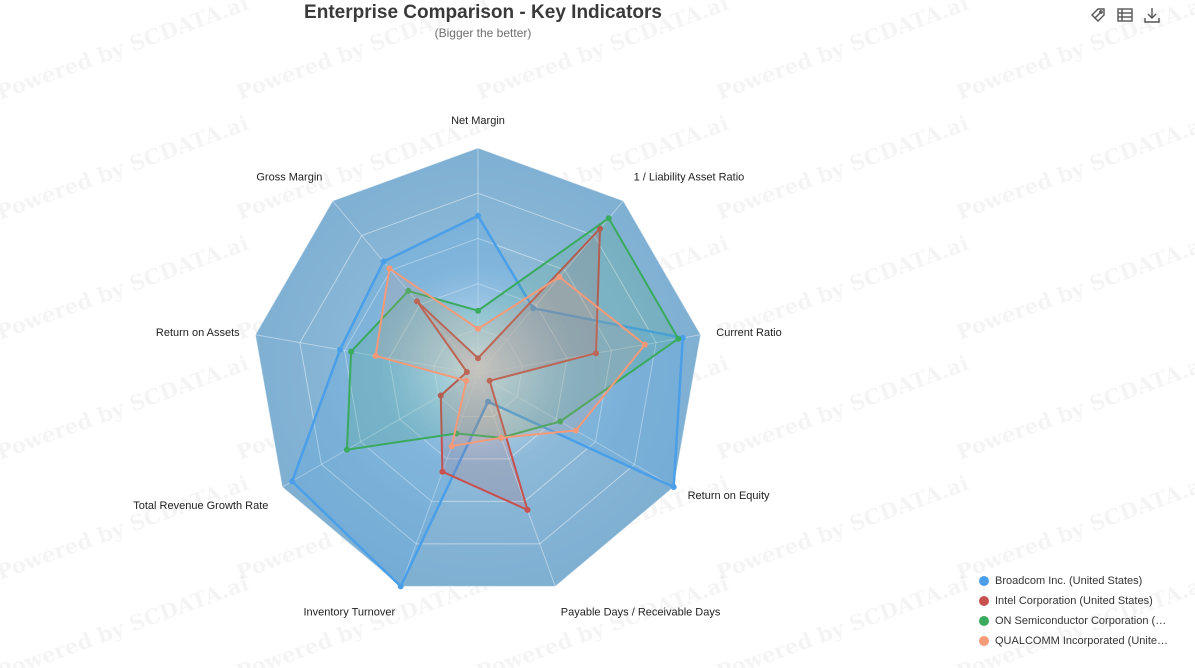 This screenshot has height=668, width=1195. What do you see at coordinates (689, 178) in the screenshot?
I see `radar-axis-label: 1 / Liability Asset Ratio` at bounding box center [689, 178].